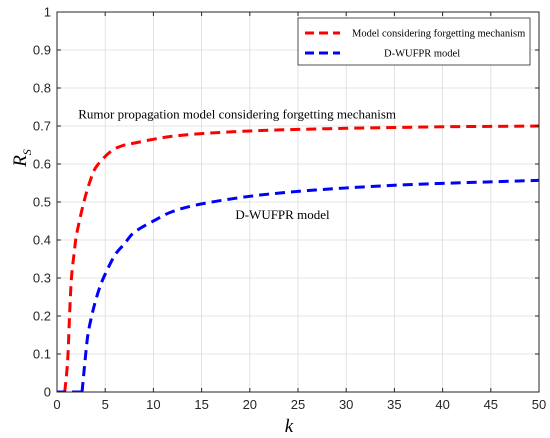 Image resolution: width=550 pixels, height=438 pixels. What do you see at coordinates (42, 278) in the screenshot?
I see `y-tick-label-3: 0.3` at bounding box center [42, 278].